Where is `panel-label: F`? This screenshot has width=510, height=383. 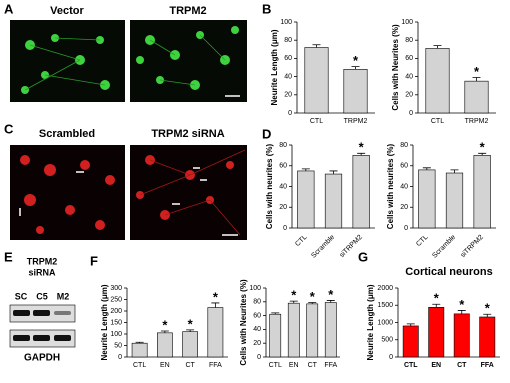 panel-label: F is located at coordinates (94, 260).